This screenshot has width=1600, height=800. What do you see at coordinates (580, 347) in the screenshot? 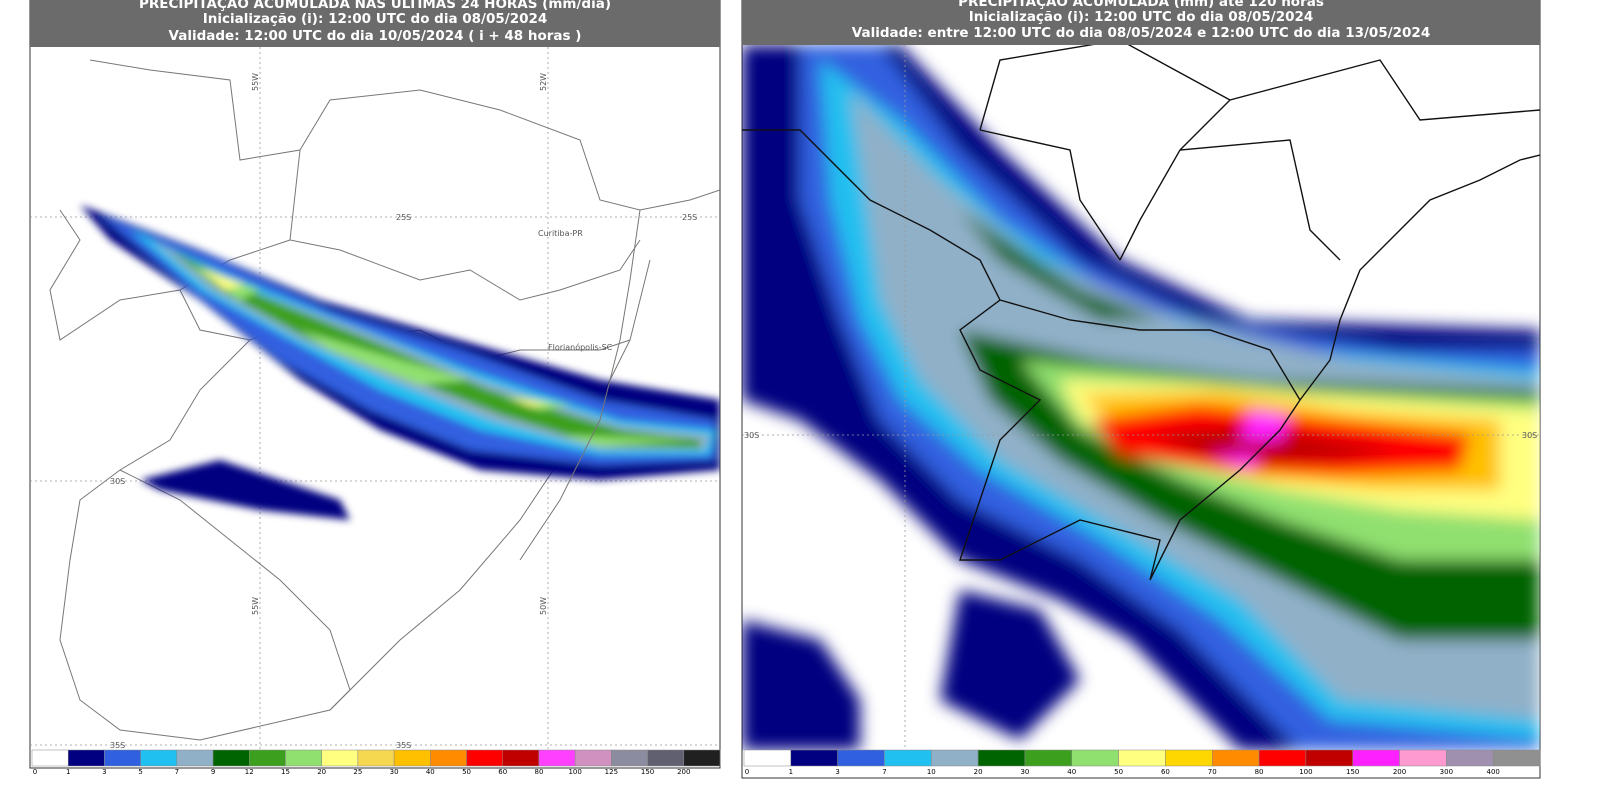
I see `place-label: Florianópolis-SC` at bounding box center [580, 347].